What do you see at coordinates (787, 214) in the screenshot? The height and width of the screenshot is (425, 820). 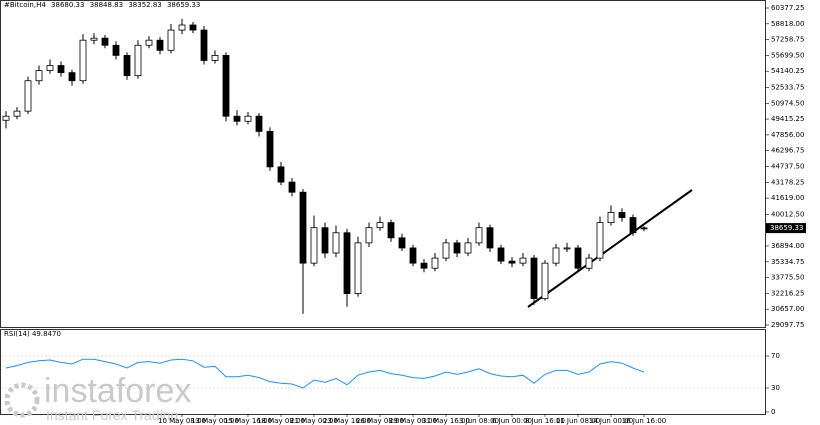 I see `y-tick-label: 40012.50` at bounding box center [787, 214].